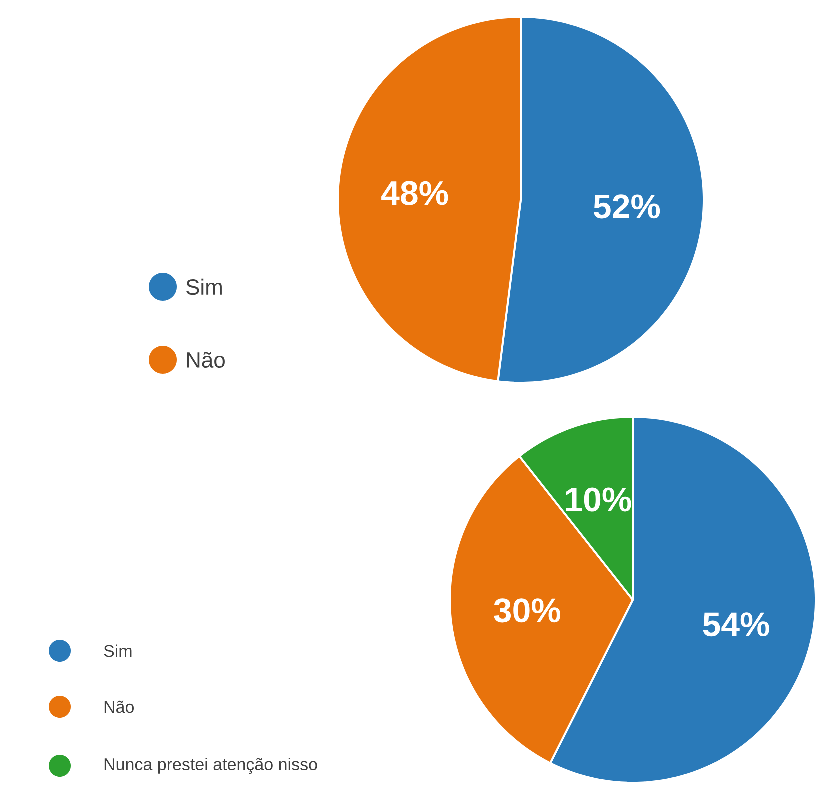 This screenshot has height=790, width=816. Describe the element at coordinates (736, 624) in the screenshot. I see `data-label: 54%` at that location.